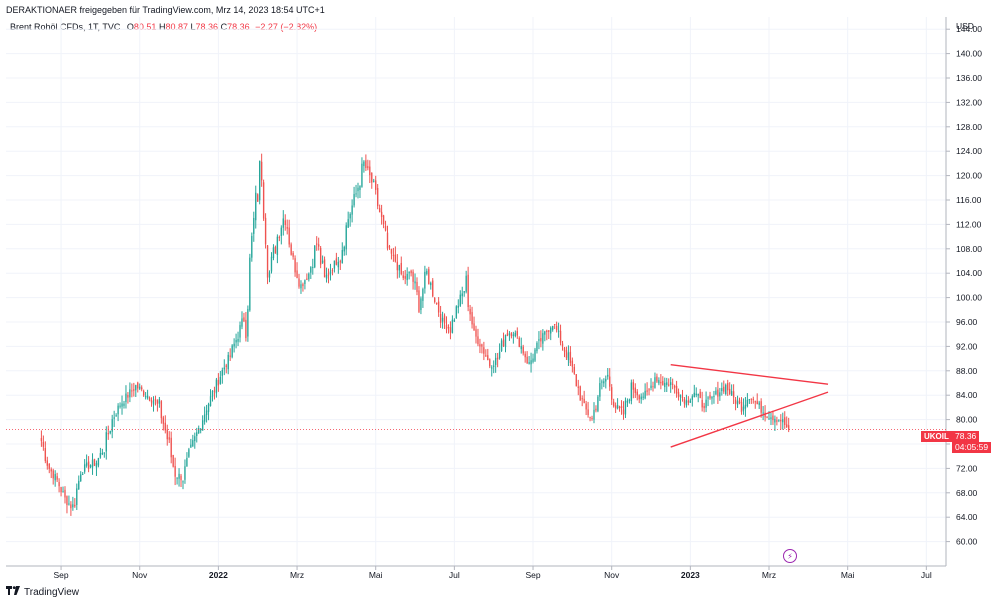 This screenshot has height=605, width=1000. Describe the element at coordinates (42, 592) in the screenshot. I see `footer-brand: TradingView` at that location.